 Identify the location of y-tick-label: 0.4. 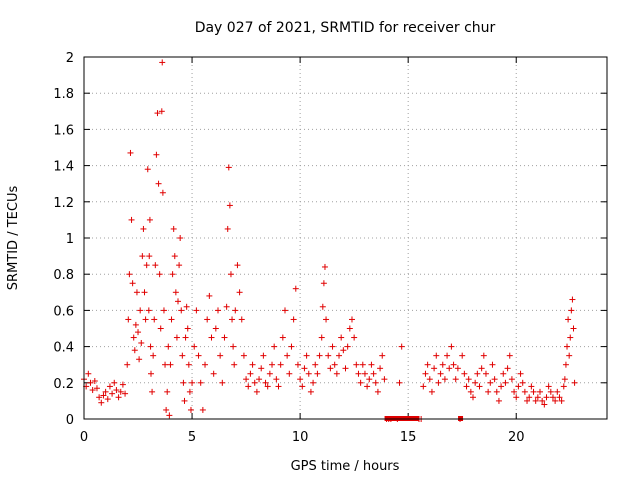
(63, 348).